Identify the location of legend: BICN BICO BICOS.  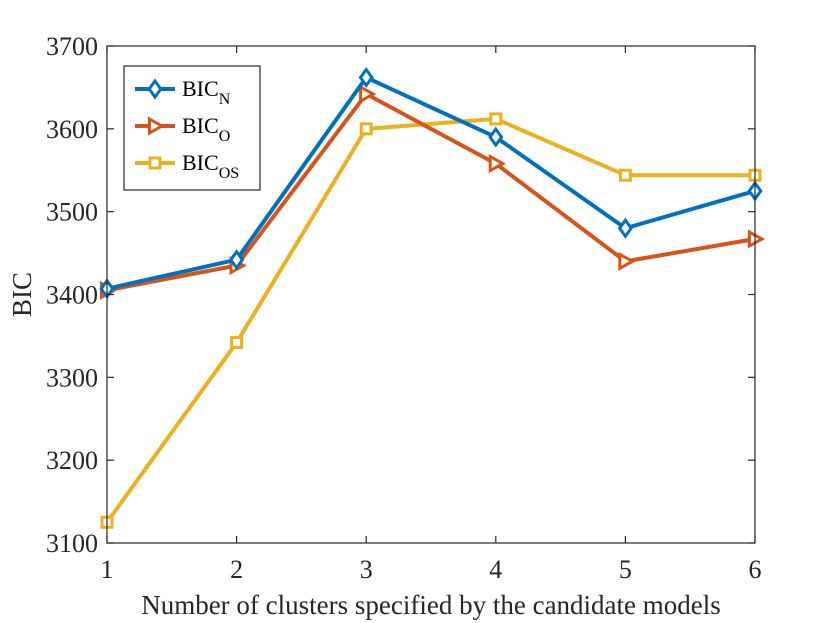
(192, 128).